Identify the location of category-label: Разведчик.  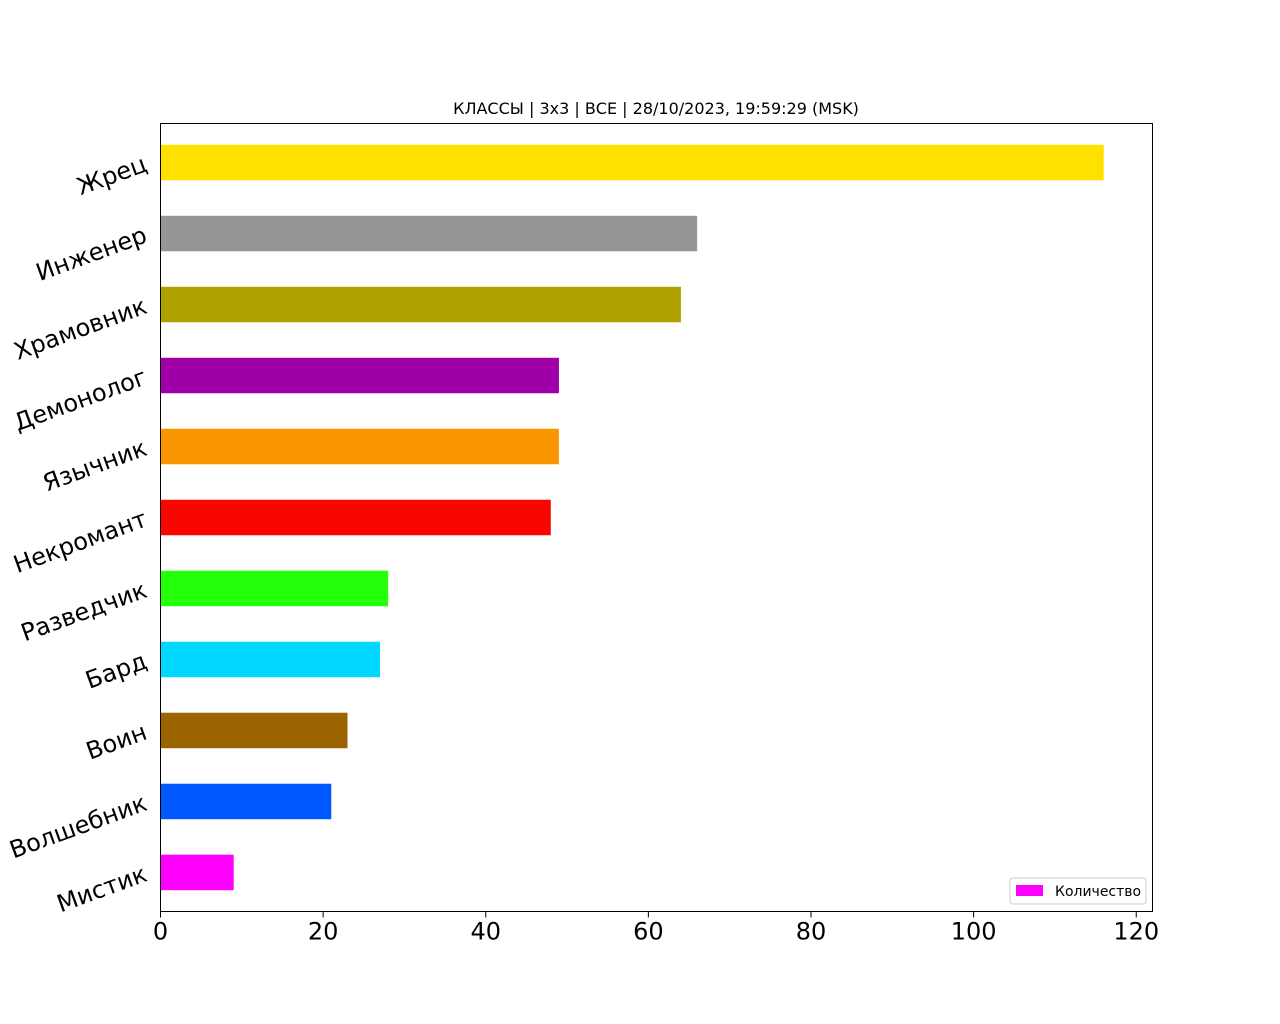
(83, 611).